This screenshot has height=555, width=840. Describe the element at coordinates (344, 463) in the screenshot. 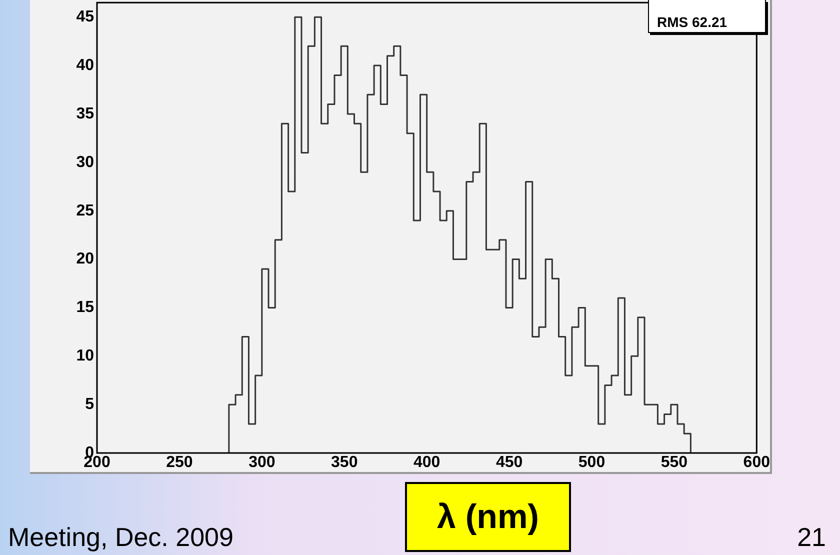

I see `x-tick-label: 350` at that location.